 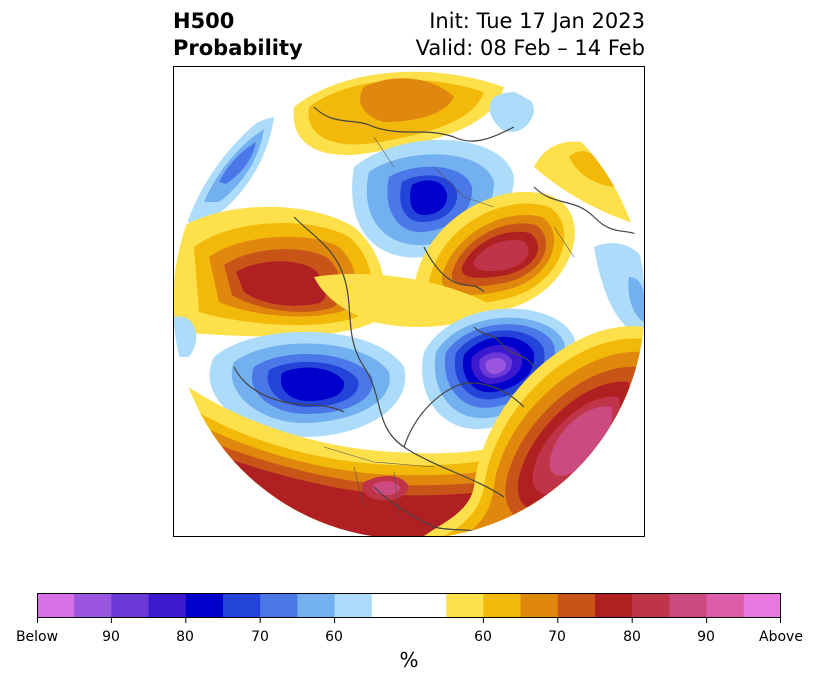 What do you see at coordinates (307, 384) in the screenshot?
I see `anomaly-below-alaska` at bounding box center [307, 384].